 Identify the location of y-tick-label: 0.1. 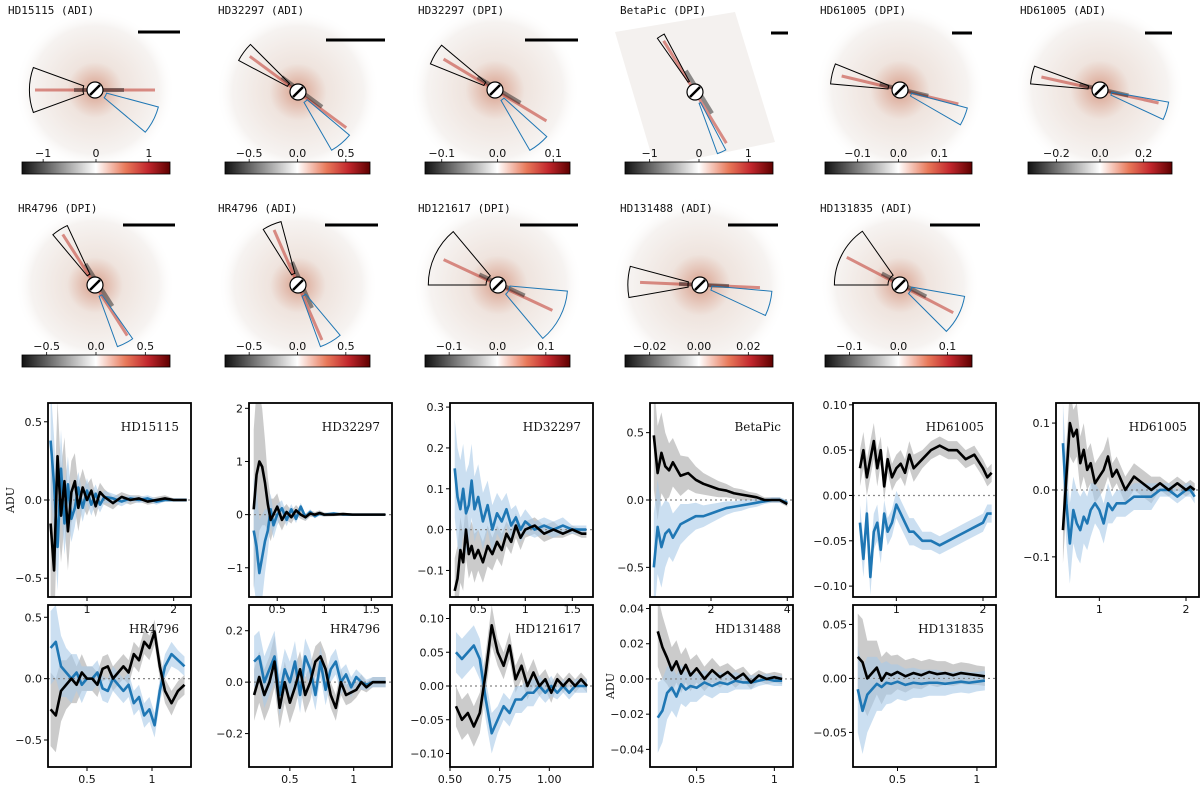
(436, 489).